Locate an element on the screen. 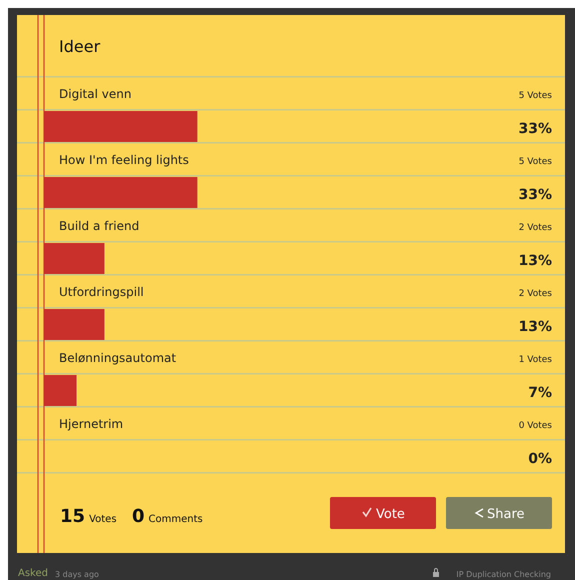  text: Share is located at coordinates (506, 514).